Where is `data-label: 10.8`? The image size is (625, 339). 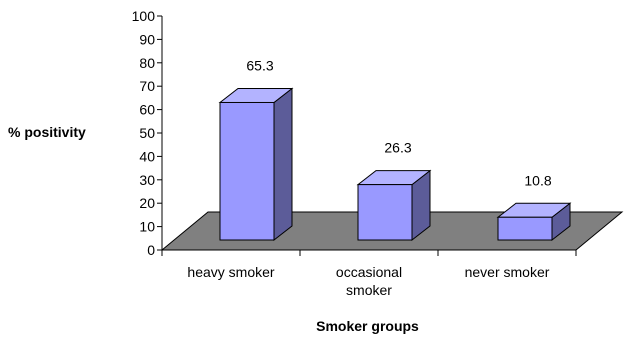
data-label: 10.8 is located at coordinates (537, 180).